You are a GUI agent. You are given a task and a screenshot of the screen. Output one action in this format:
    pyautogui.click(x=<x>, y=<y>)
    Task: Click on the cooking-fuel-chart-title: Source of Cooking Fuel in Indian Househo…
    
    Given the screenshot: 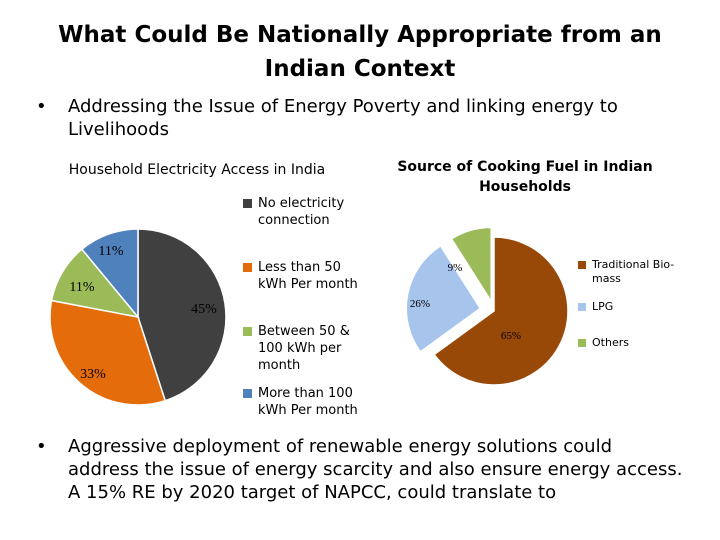 What is the action you would take?
    pyautogui.click(x=525, y=177)
    